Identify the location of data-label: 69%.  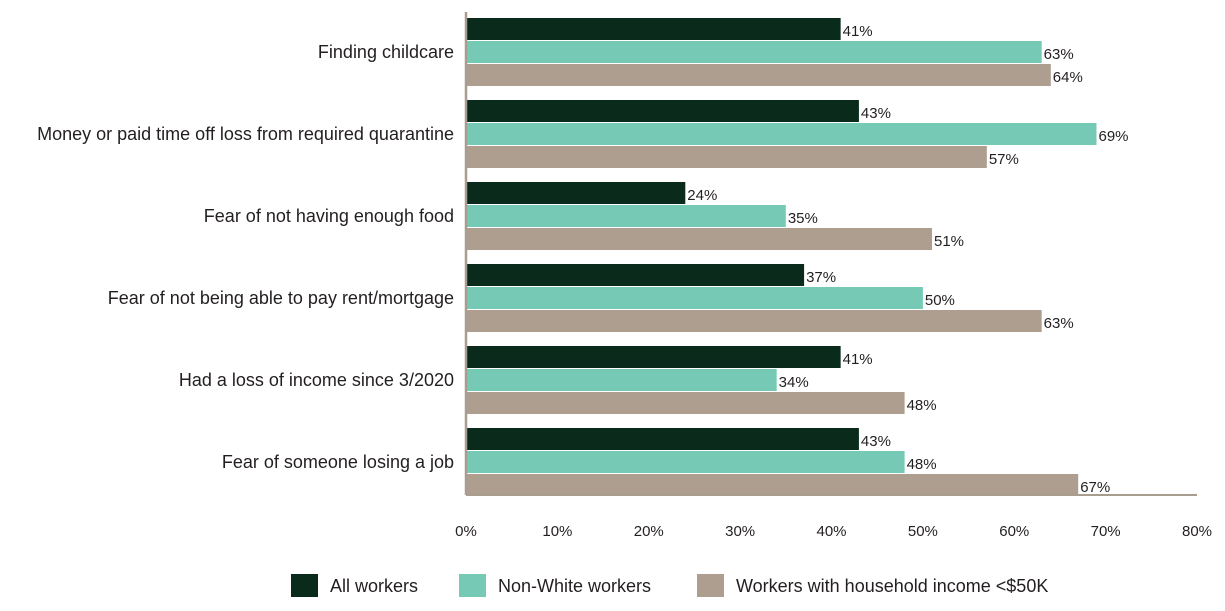
(1113, 136).